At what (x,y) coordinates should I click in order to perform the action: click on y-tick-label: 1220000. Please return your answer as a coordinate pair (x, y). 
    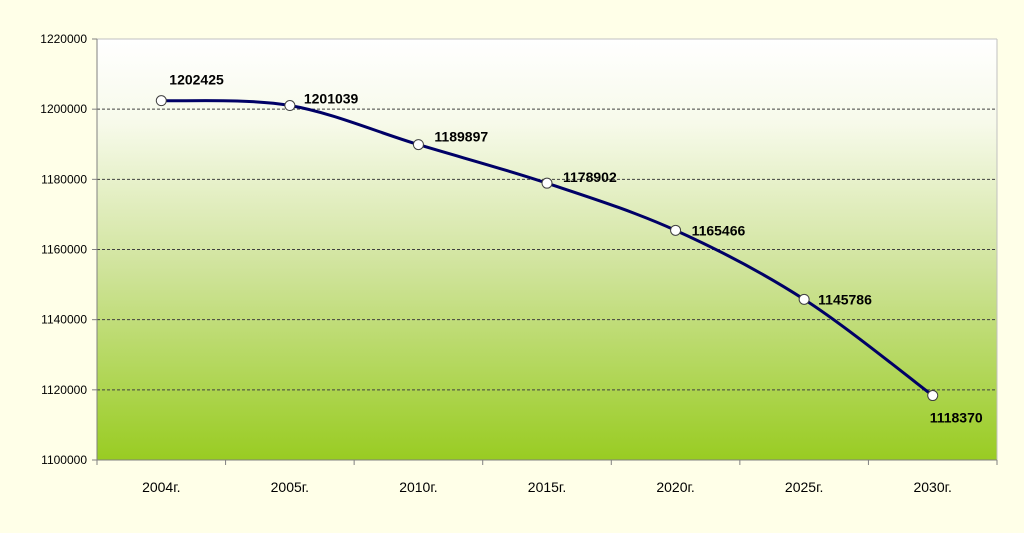
    Looking at the image, I should click on (63, 39).